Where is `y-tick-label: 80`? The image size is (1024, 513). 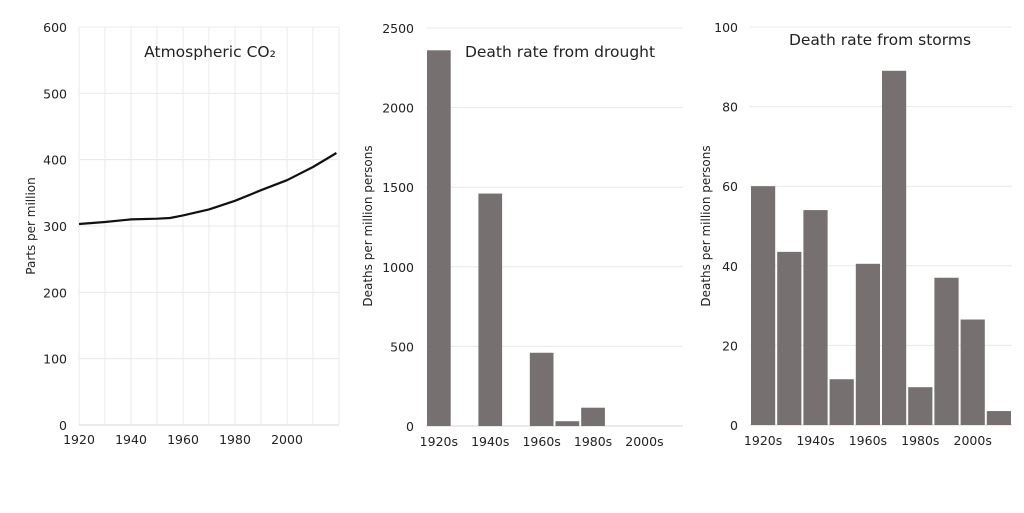
y-tick-label: 80 is located at coordinates (730, 107).